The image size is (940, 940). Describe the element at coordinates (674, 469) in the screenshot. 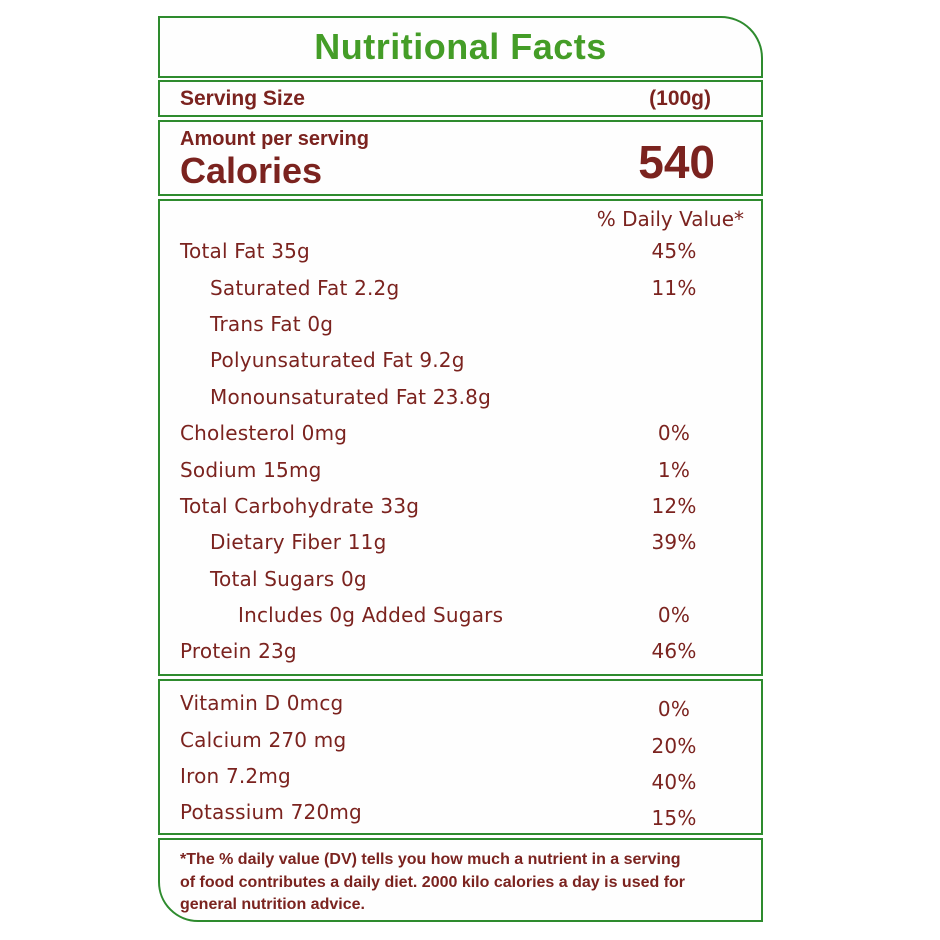

I see `nutrient-row-daily-value: 1%` at that location.